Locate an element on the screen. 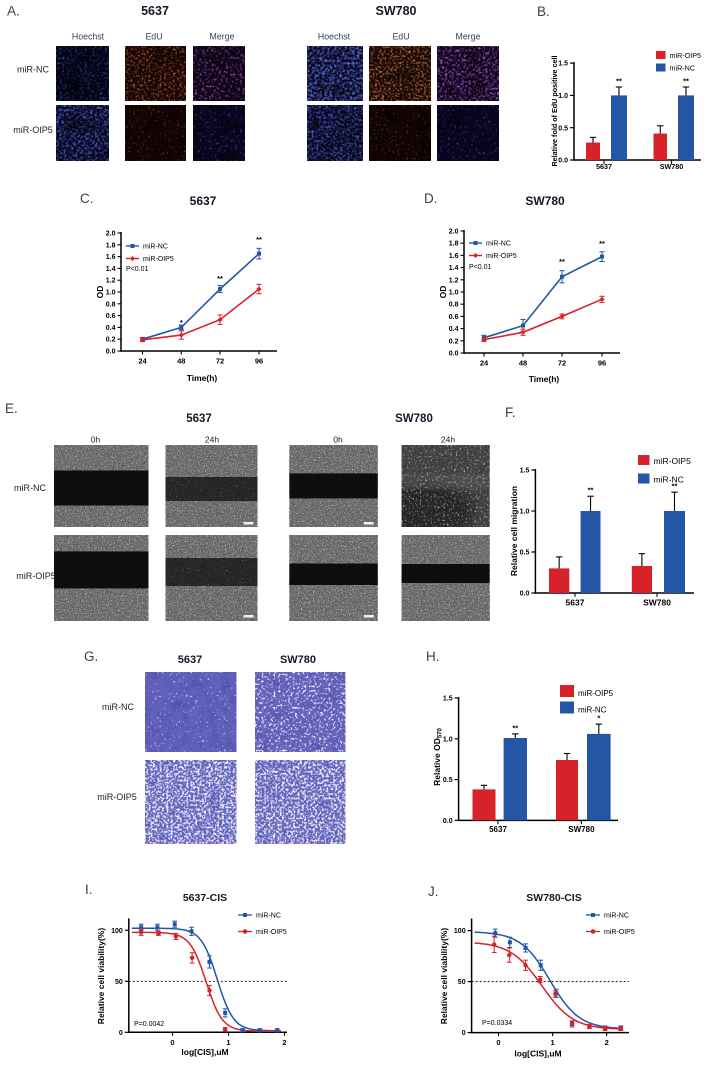 This screenshot has height=1068, width=707. svg-text: 72 is located at coordinates (220, 361).